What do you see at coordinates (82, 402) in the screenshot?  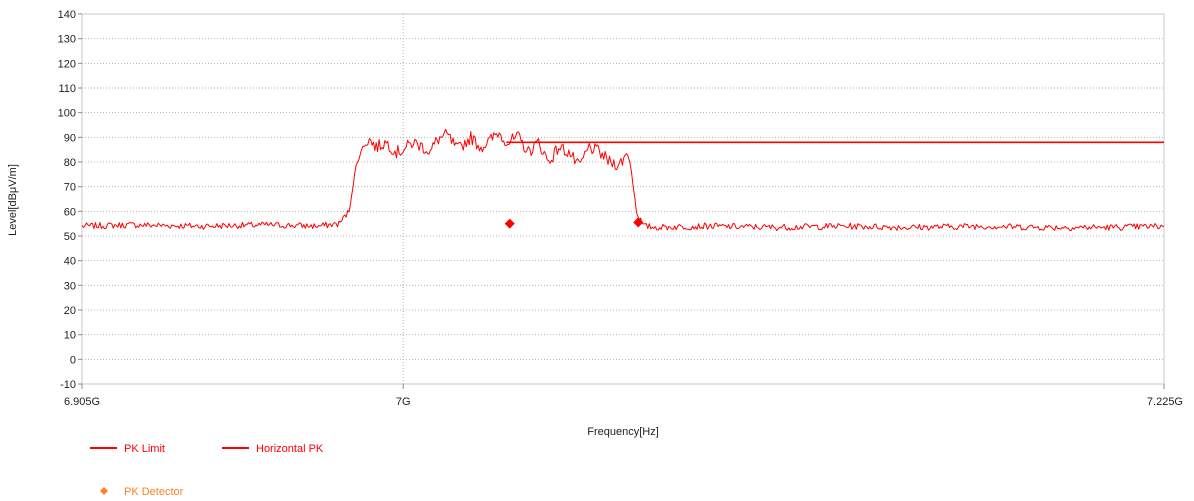 I see `x-tick-label: 6.905G` at bounding box center [82, 402].